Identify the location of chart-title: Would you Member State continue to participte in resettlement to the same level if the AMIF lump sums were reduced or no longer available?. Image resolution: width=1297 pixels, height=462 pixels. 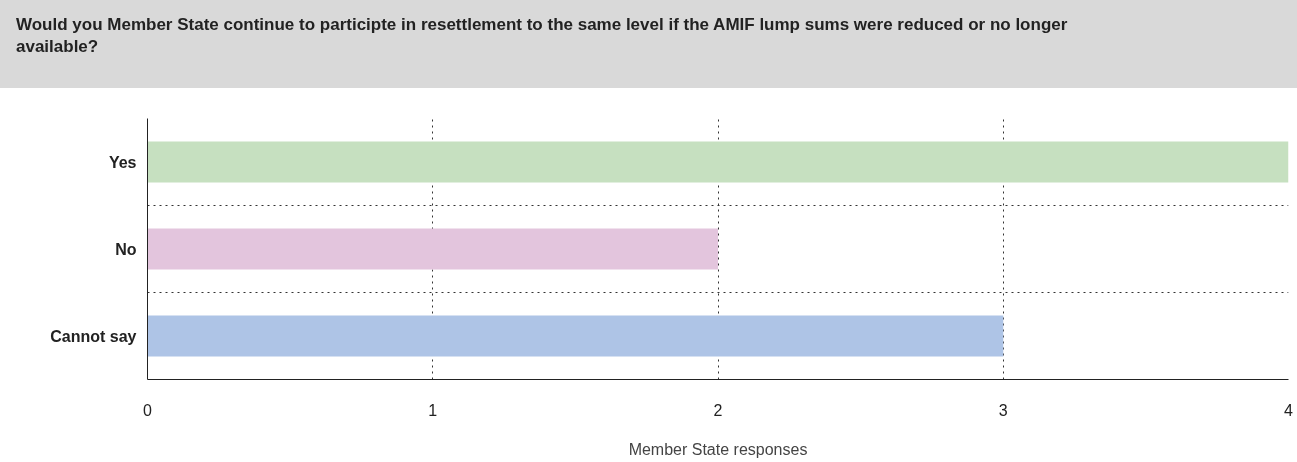
(542, 36).